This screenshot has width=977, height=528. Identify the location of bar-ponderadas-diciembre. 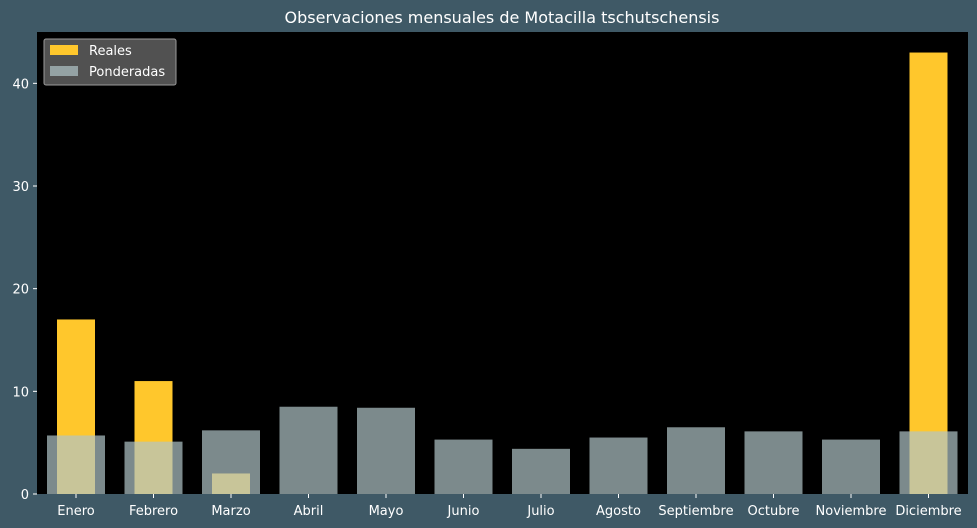
(928, 462).